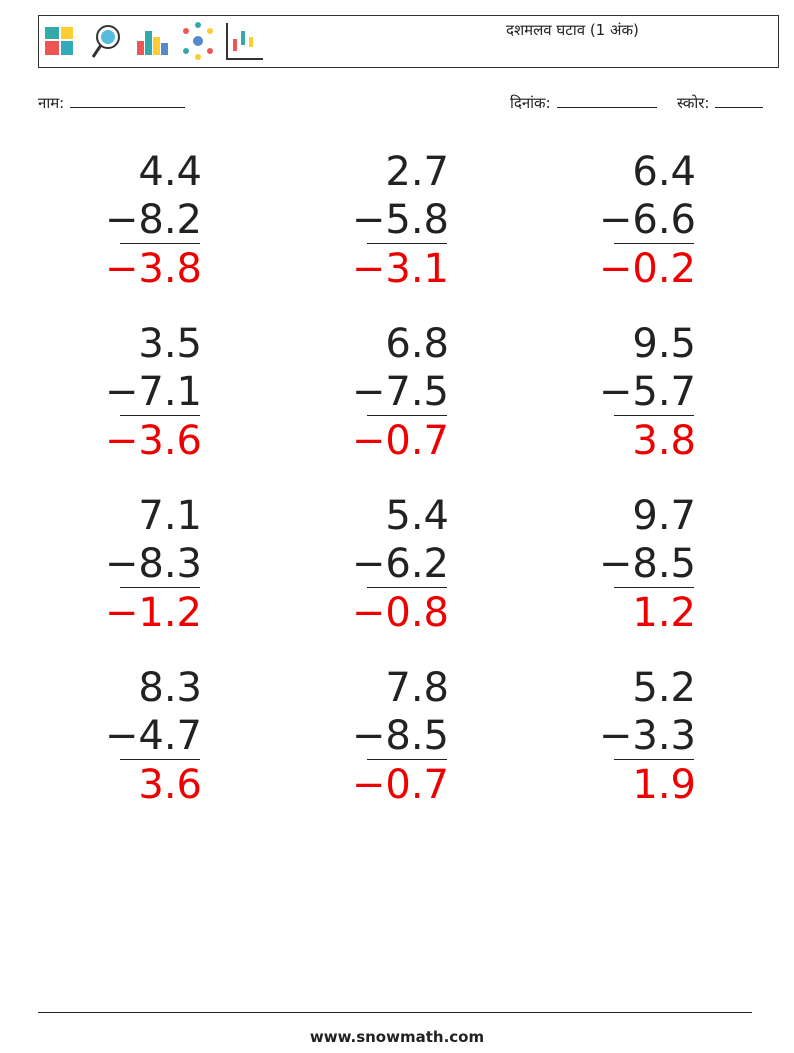  What do you see at coordinates (664, 688) in the screenshot?
I see `top-number: 5.2` at bounding box center [664, 688].